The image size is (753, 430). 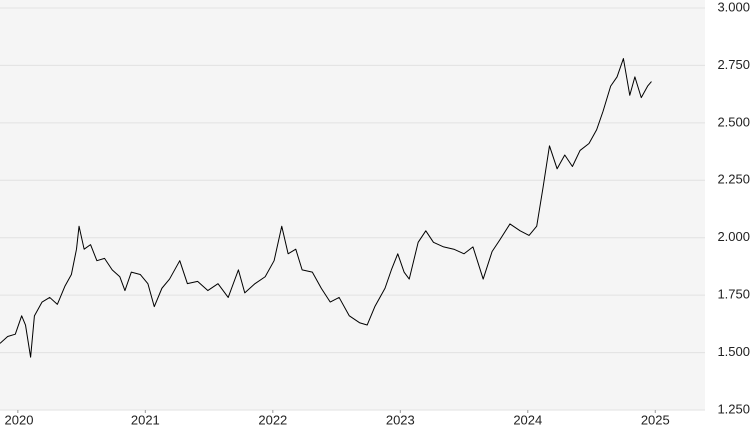 I want to click on x-tick-label: 2022, so click(x=272, y=419).